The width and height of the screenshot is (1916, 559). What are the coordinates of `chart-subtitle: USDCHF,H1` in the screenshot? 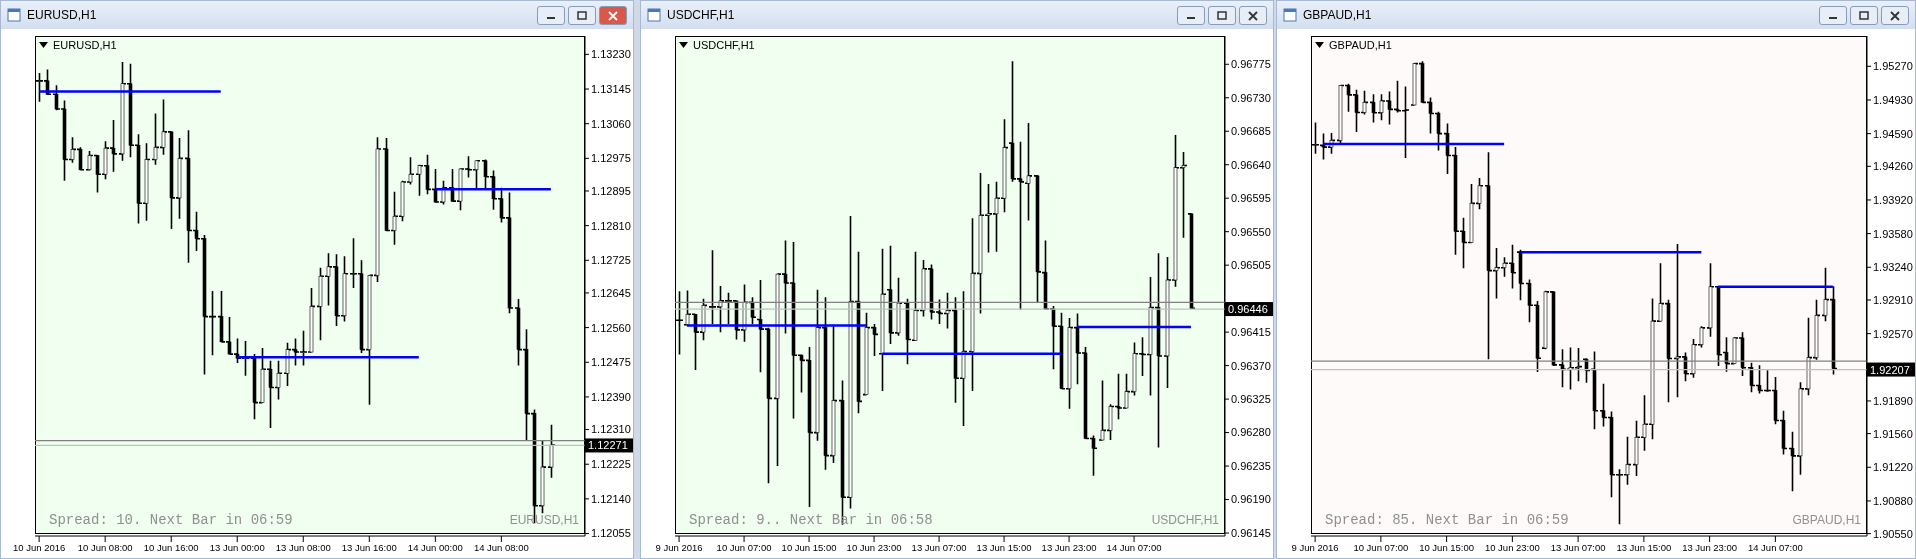 It's located at (724, 45).